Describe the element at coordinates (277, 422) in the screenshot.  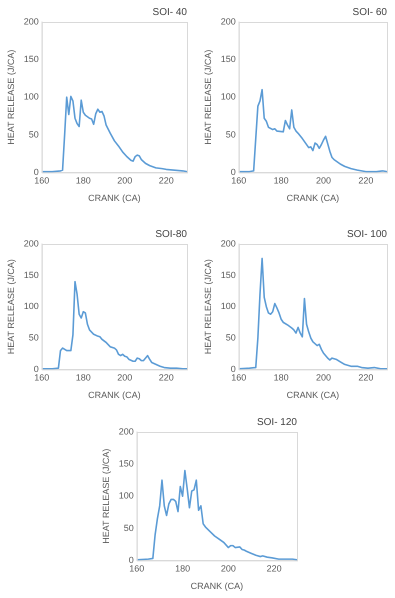
I see `chart-title: SOI- 120` at that location.